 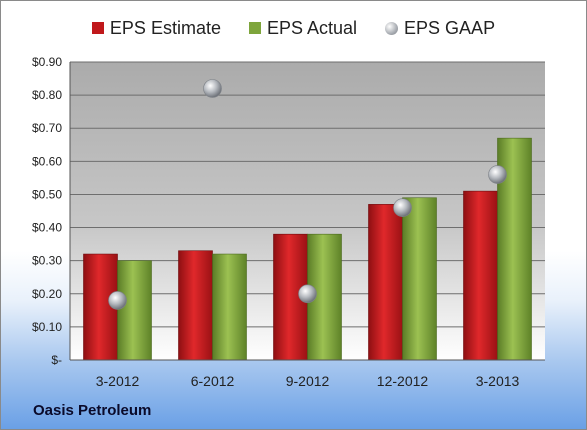 What do you see at coordinates (498, 381) in the screenshot?
I see `x-tick-label: 3-2013` at bounding box center [498, 381].